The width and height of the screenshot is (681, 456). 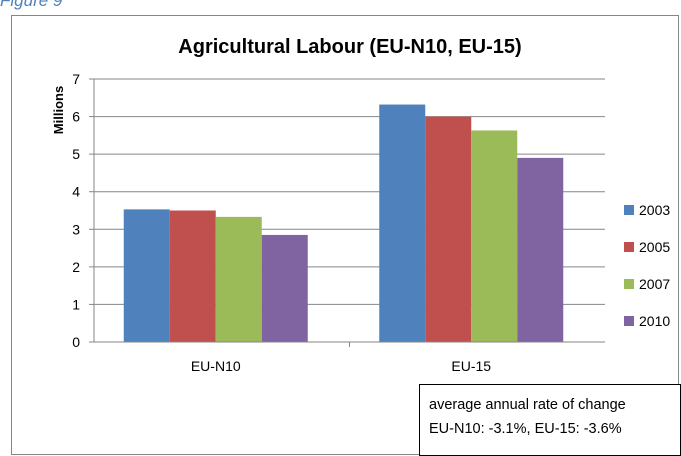 What do you see at coordinates (76, 304) in the screenshot?
I see `y-tick-label: 1` at bounding box center [76, 304].